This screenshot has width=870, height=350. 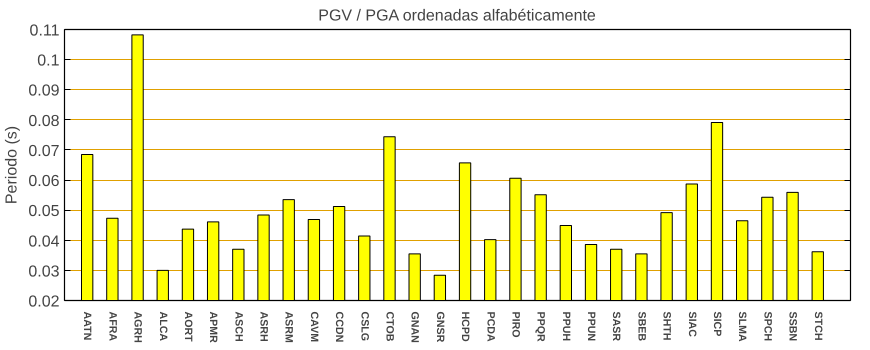 I want to click on x-tick-label: AORT, so click(x=188, y=327).